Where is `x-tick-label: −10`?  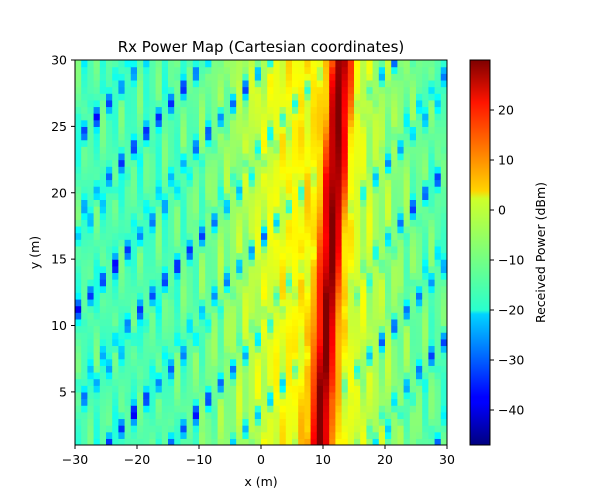
x-tick-label: −10 is located at coordinates (199, 459).